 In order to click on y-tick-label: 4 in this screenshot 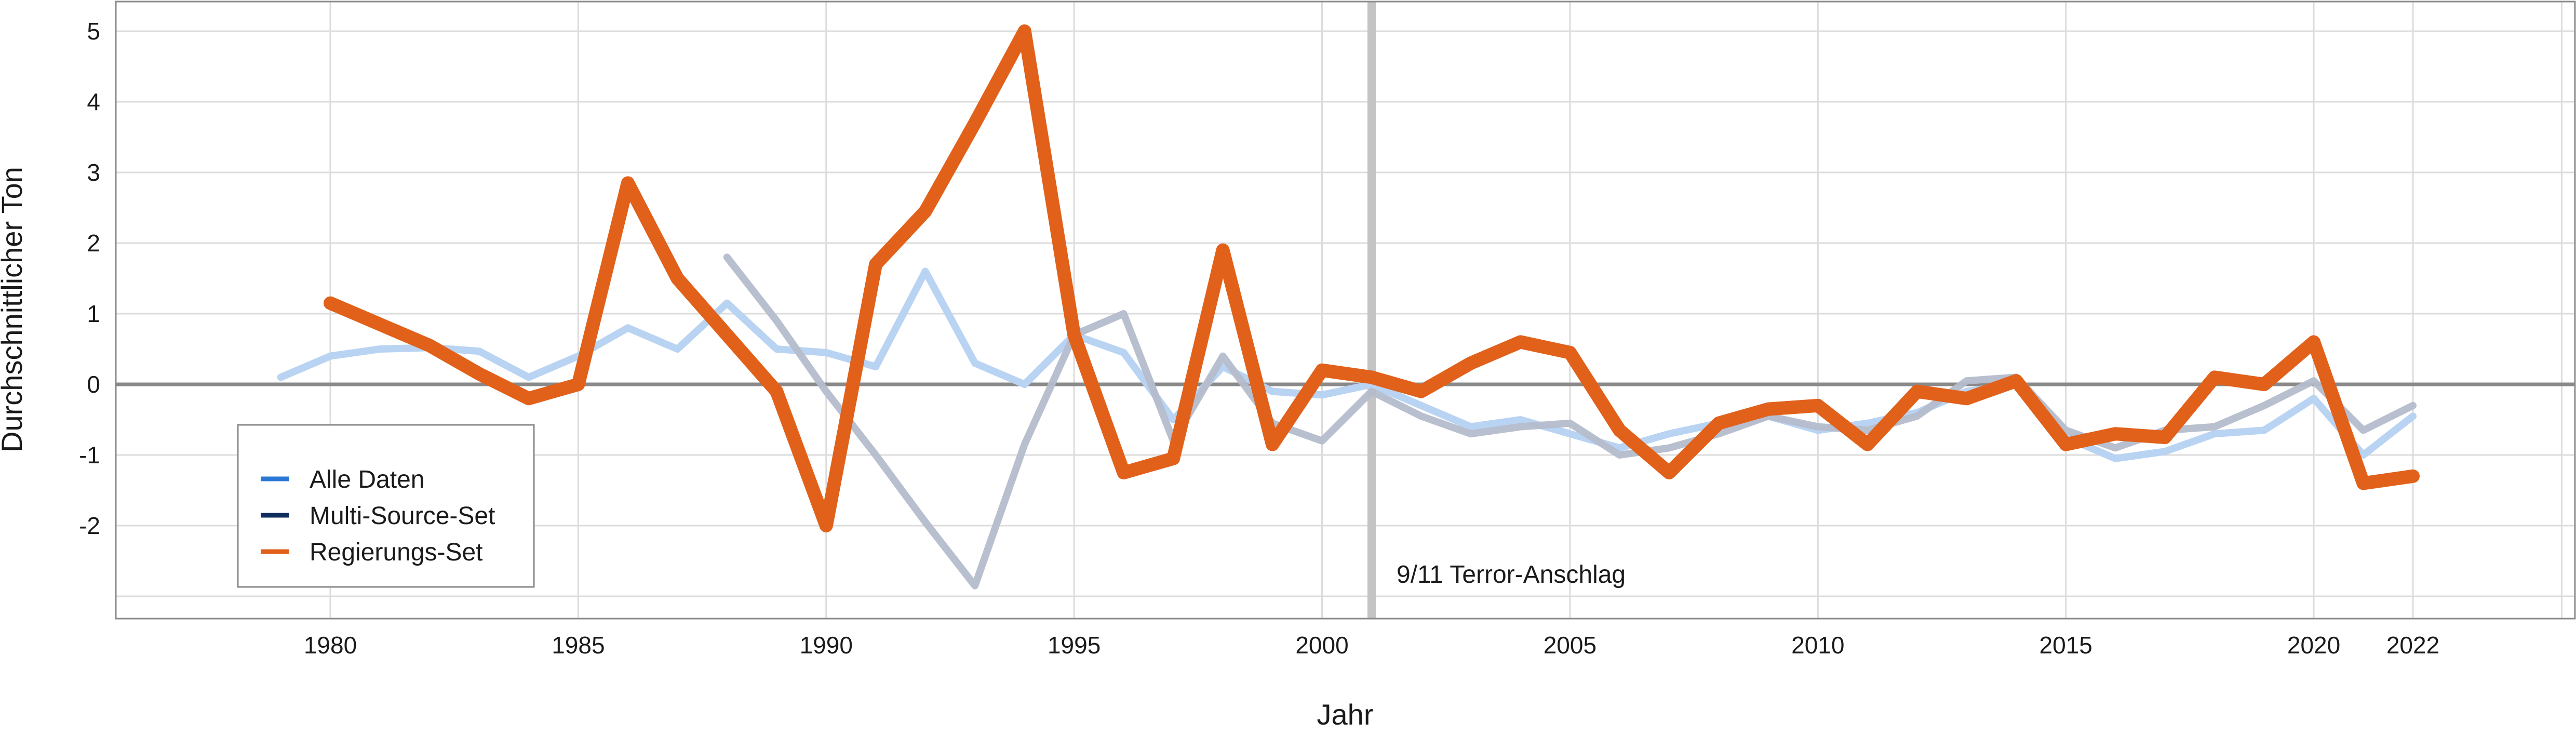, I will do `click(93, 101)`.